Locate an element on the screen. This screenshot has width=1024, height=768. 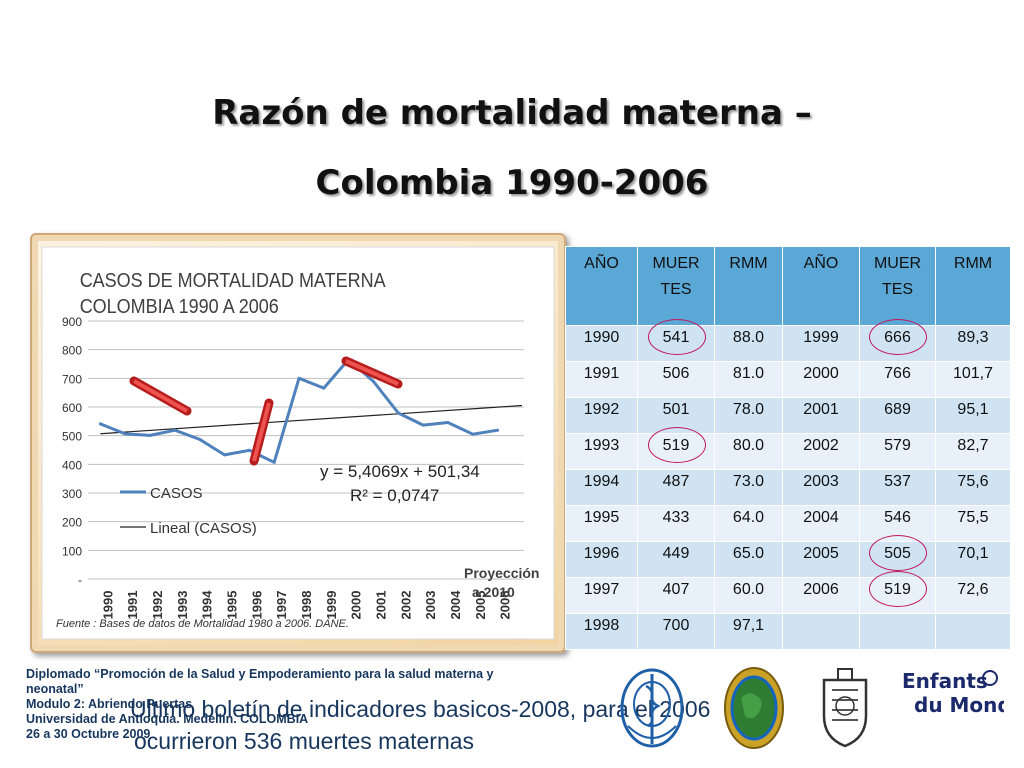
header-text: AÑO is located at coordinates (601, 263).